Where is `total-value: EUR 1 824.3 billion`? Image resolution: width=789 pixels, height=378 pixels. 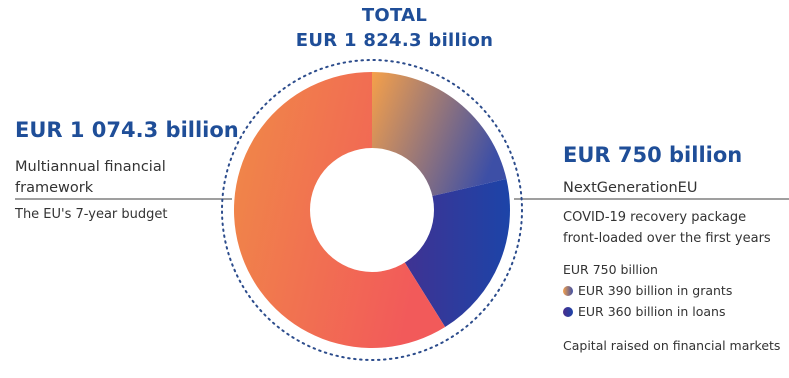
total-value: EUR 1 824.3 billion is located at coordinates (394, 40).